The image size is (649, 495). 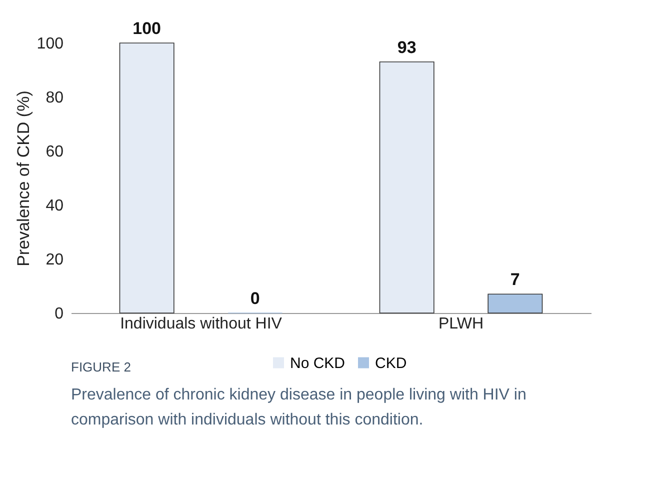 I want to click on x-tick-label: PLWH, so click(x=461, y=324).